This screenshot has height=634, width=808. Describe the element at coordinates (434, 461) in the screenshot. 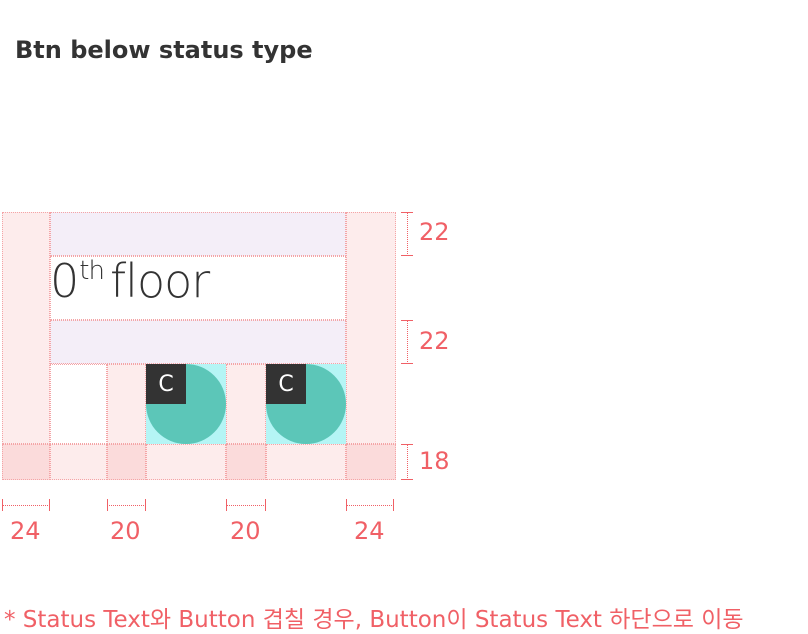

I see `dim-label-bottom: 18` at that location.